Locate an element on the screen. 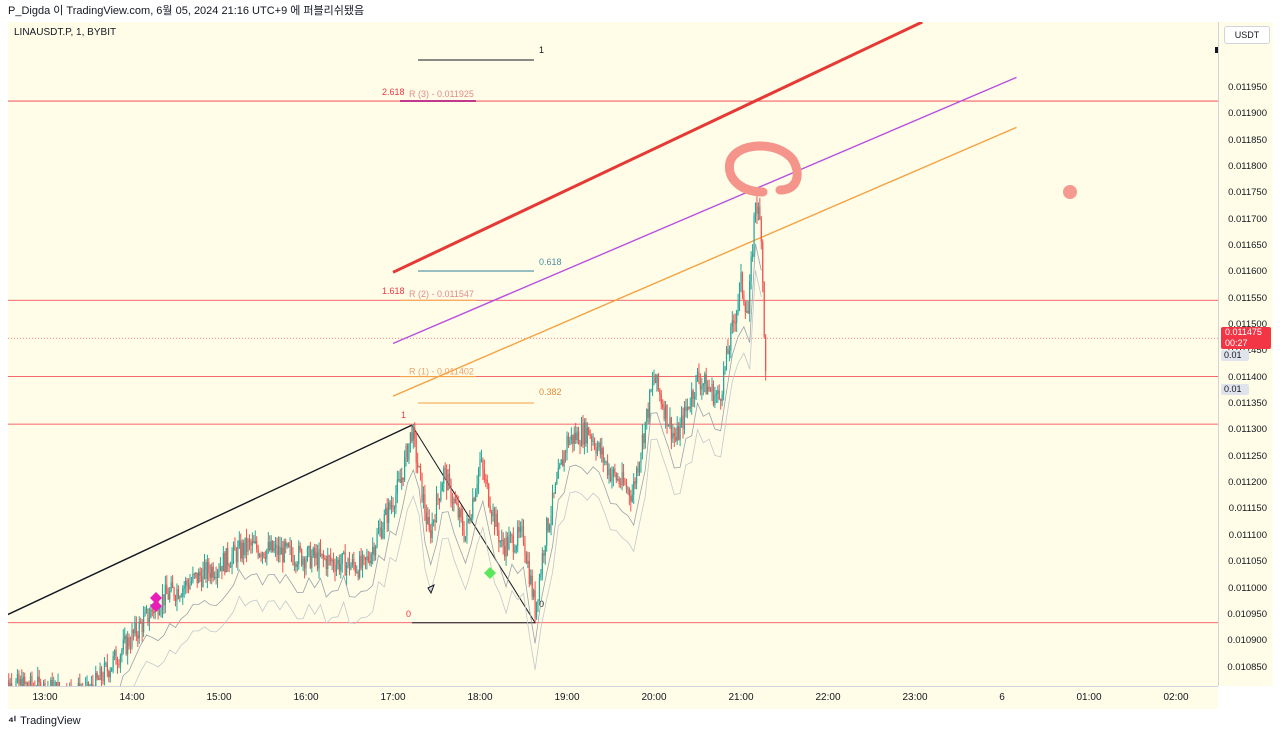 The image size is (1280, 735). footer-brand: ⁴ⁱ TradingView is located at coordinates (44, 721).